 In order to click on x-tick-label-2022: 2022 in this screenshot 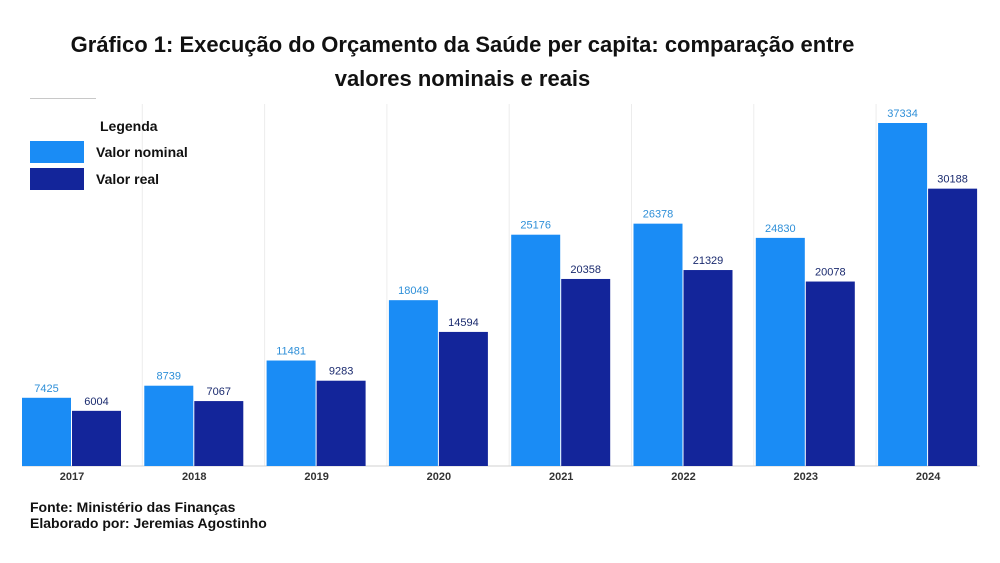, I will do `click(683, 477)`.